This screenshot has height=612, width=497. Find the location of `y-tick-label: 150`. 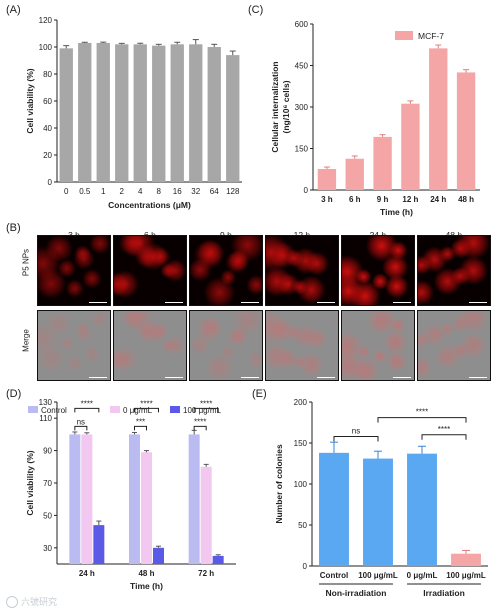

y-tick-label: 150 is located at coordinates (302, 149).